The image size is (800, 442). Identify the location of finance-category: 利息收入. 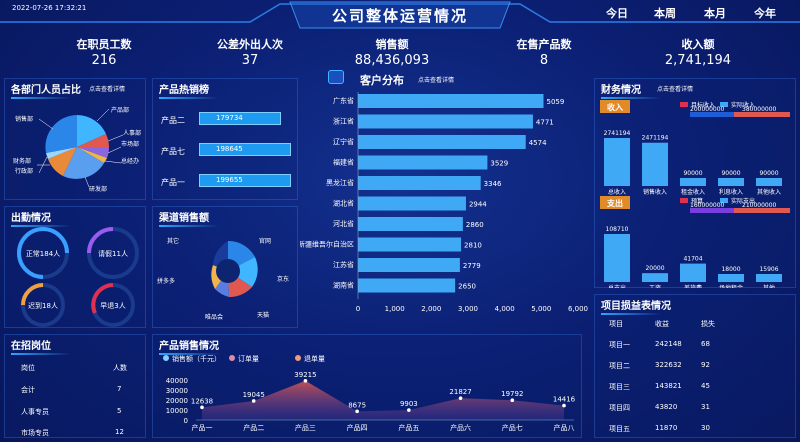
(731, 192).